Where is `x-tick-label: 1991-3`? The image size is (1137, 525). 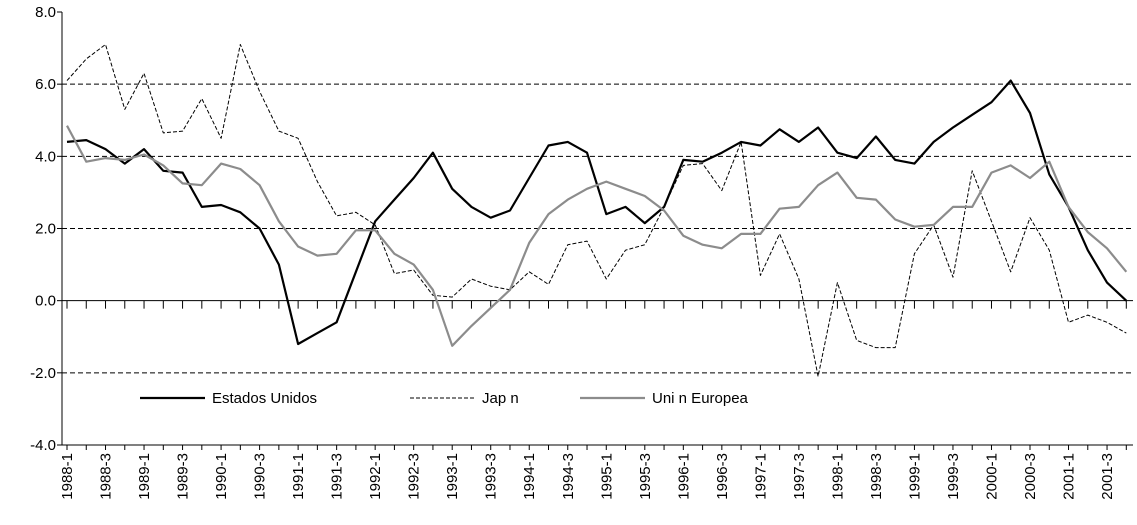 x-tick-label: 1991-3 is located at coordinates (337, 476).